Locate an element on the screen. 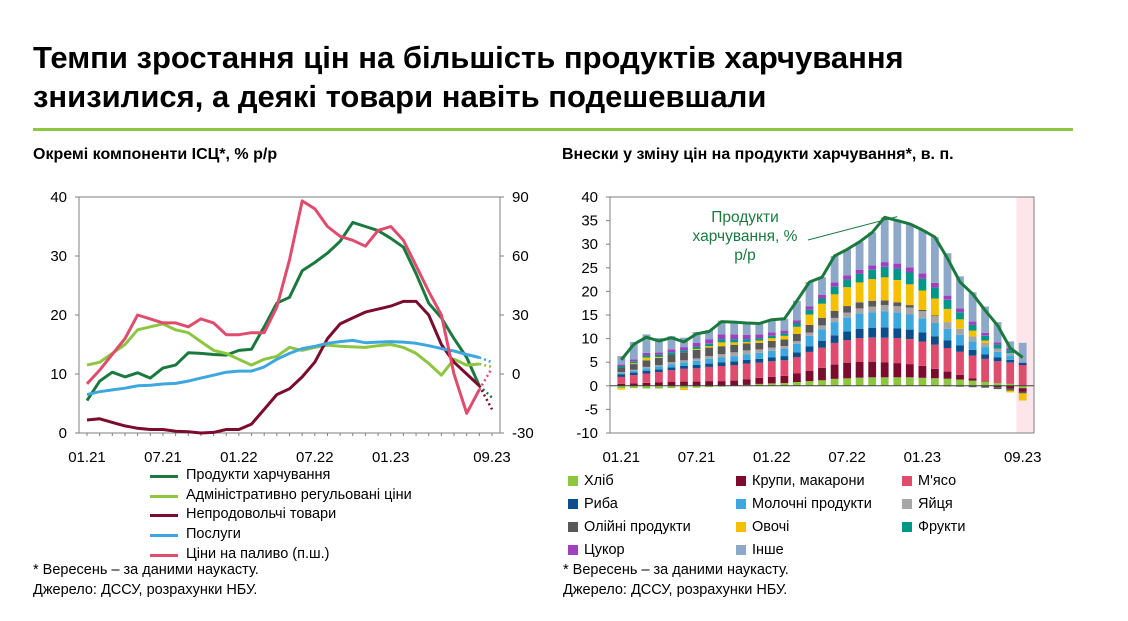 This screenshot has height=621, width=1128. right-x-tick-label: 07.21 is located at coordinates (697, 457).